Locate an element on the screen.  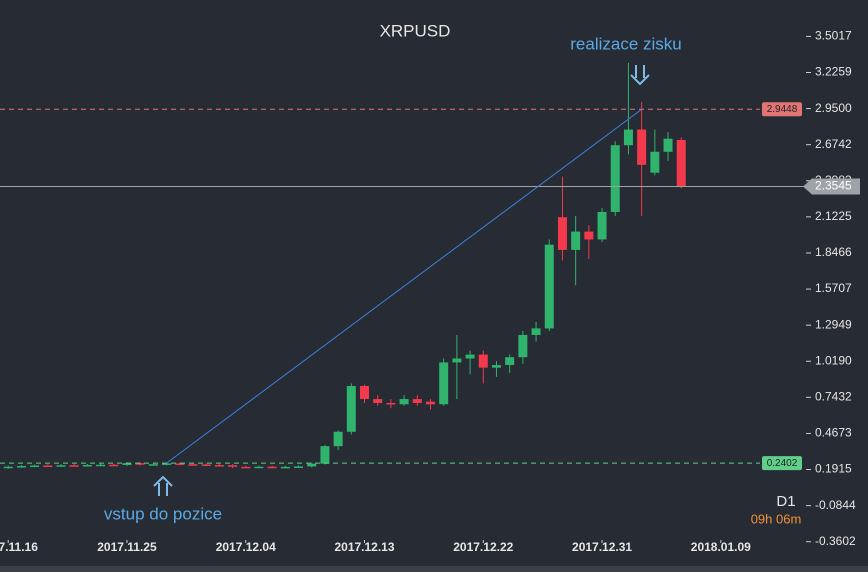
y-tick-label: 1.0190 is located at coordinates (833, 360).